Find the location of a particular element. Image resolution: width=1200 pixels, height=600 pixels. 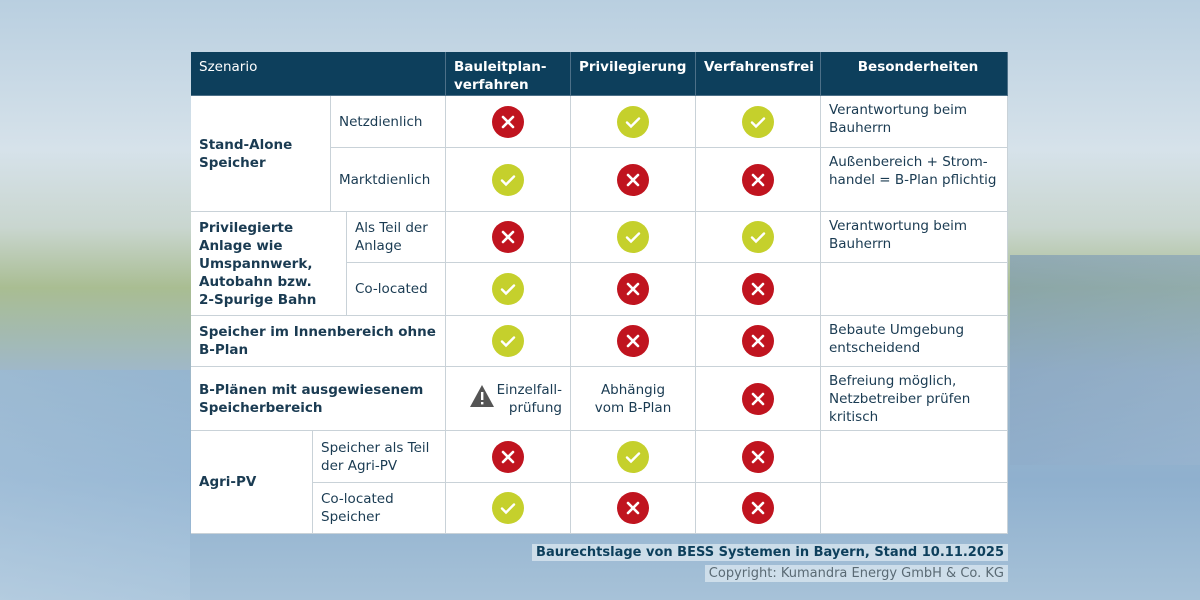

status-cell: Einzelfall- prüfung is located at coordinates (508, 399).